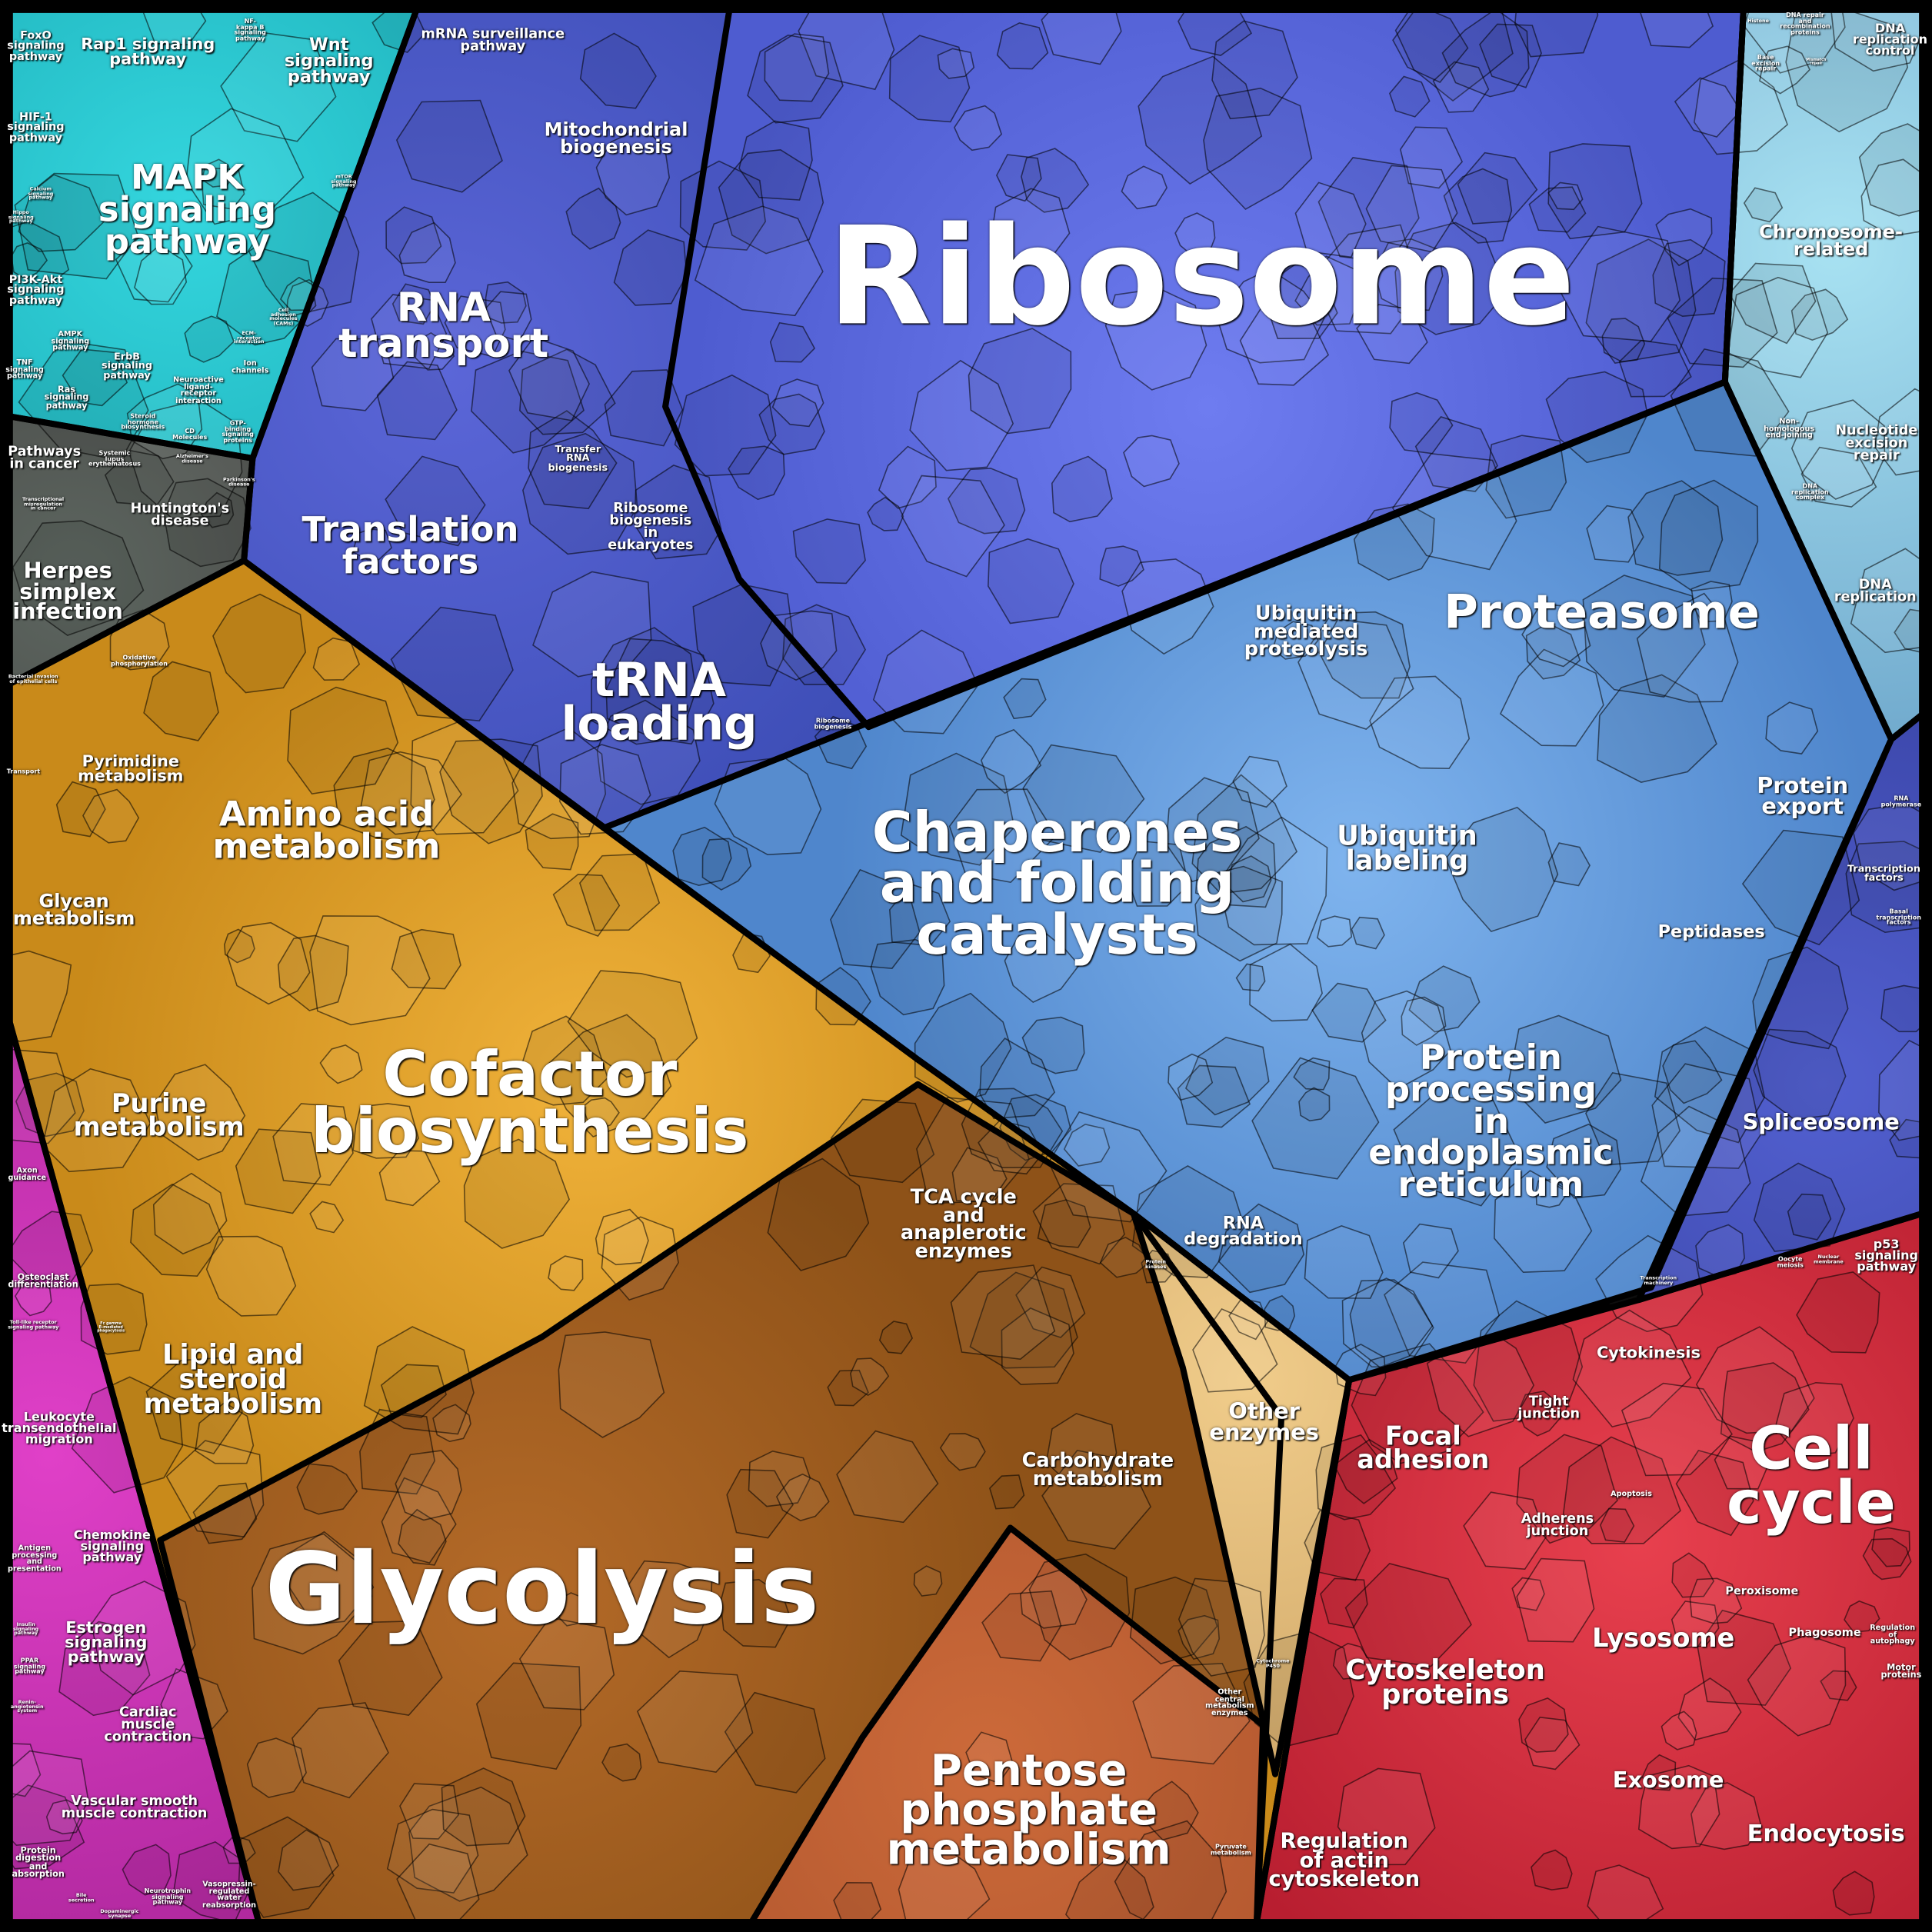  Describe the element at coordinates (1156, 1264) in the screenshot. I see `pathway-label-protein-kinases: Protein kinases` at that location.